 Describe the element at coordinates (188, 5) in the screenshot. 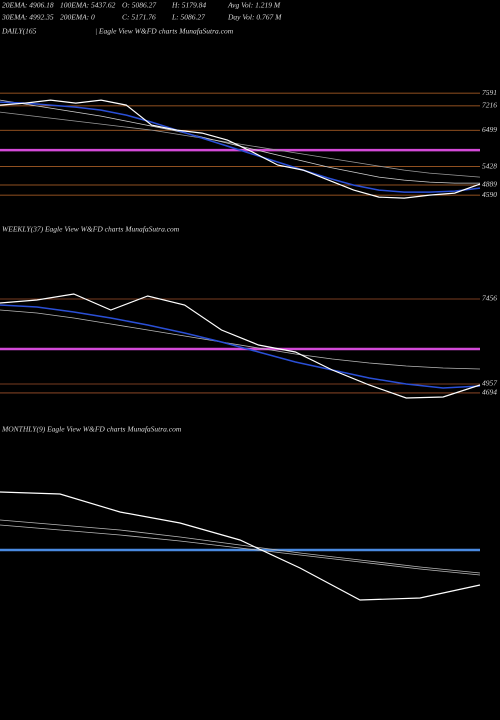

I see `header-stat: H: 5179.84` at that location.